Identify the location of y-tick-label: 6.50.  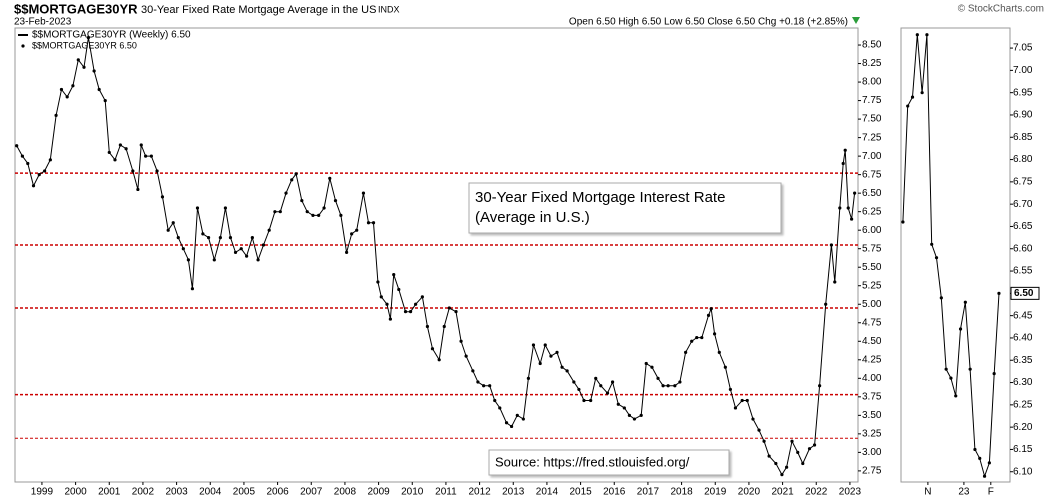
(872, 193).